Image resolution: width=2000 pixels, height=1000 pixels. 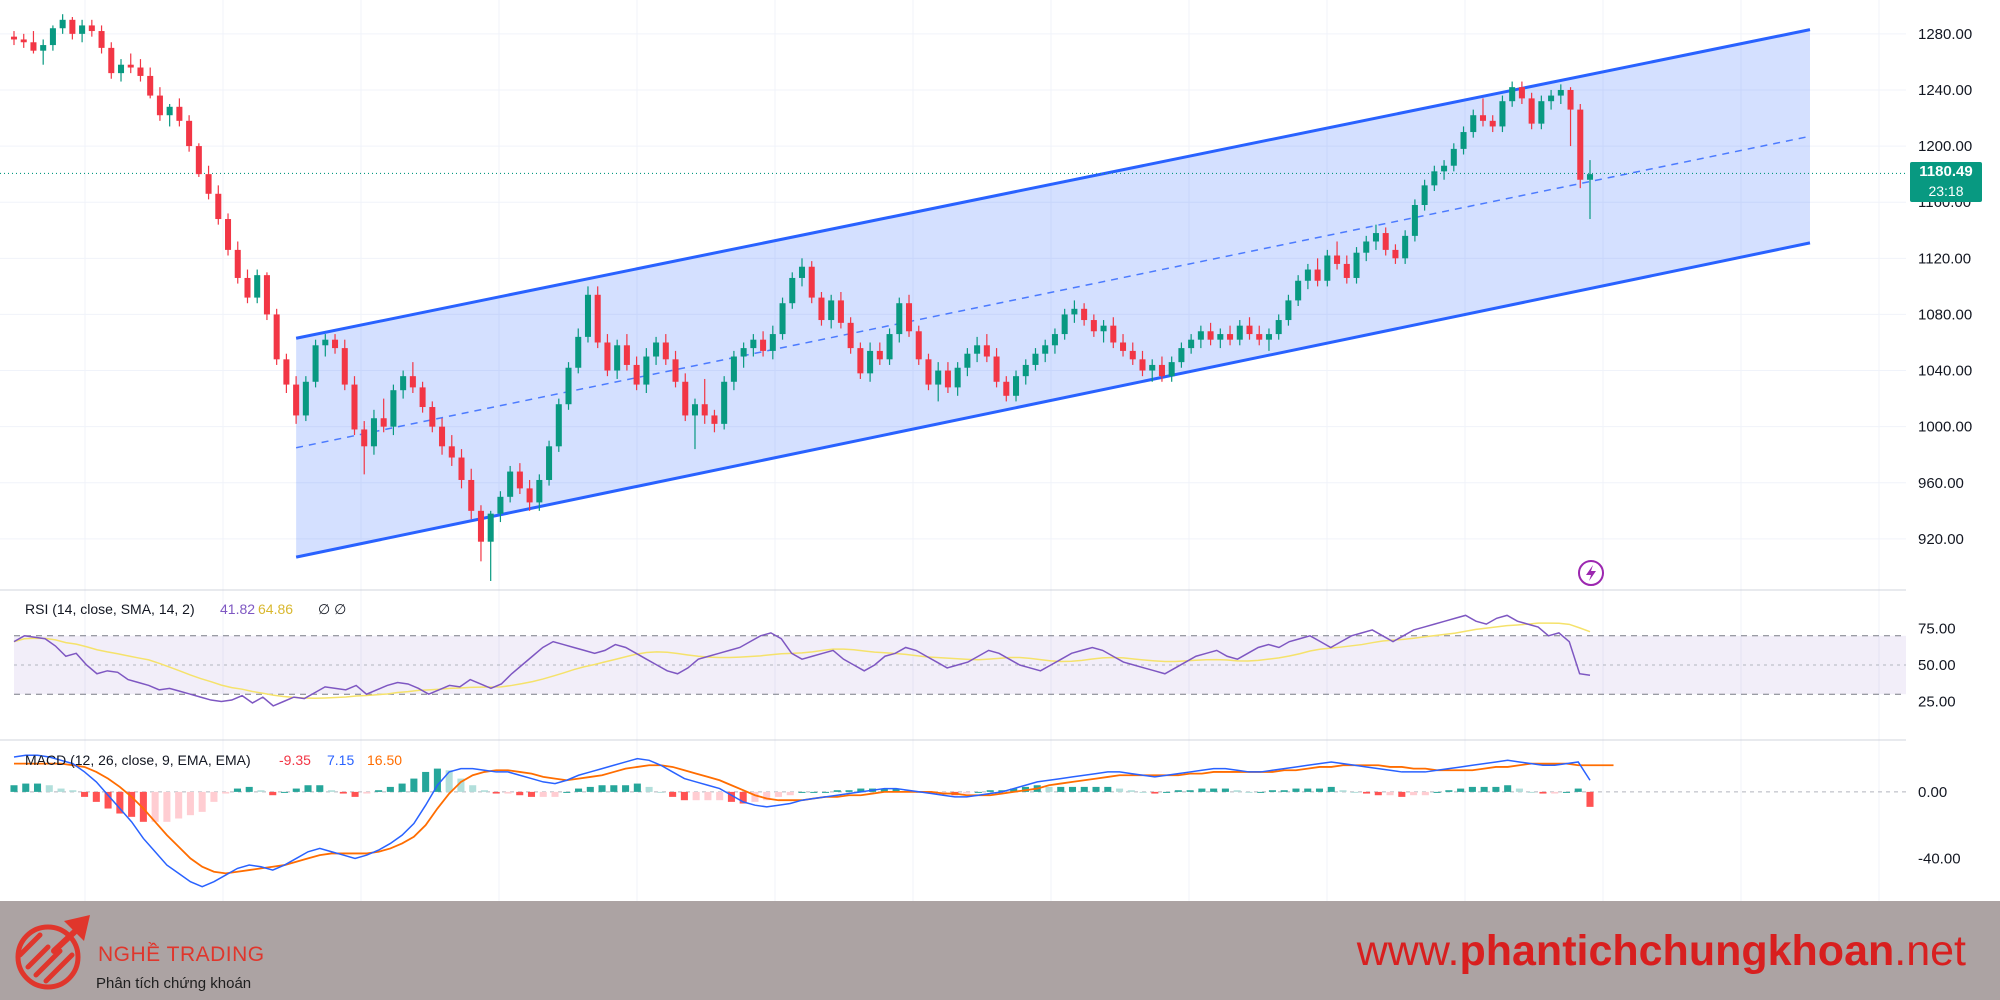 What do you see at coordinates (1946, 182) in the screenshot?
I see `current-price-badge: 1180.49 23:18` at bounding box center [1946, 182].